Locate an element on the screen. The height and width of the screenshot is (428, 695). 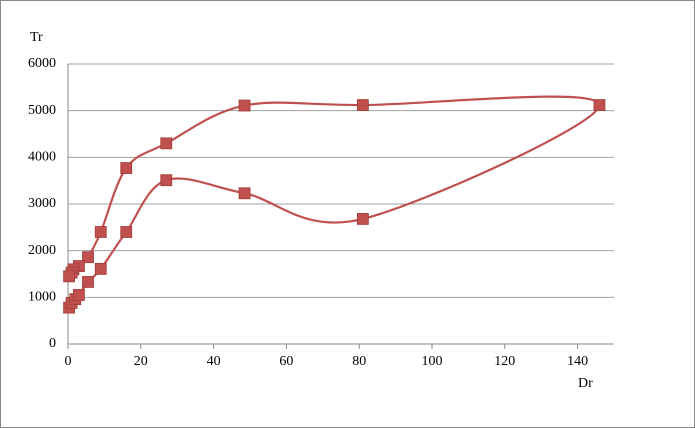
y-tick-label: 1000 is located at coordinates (42, 297).